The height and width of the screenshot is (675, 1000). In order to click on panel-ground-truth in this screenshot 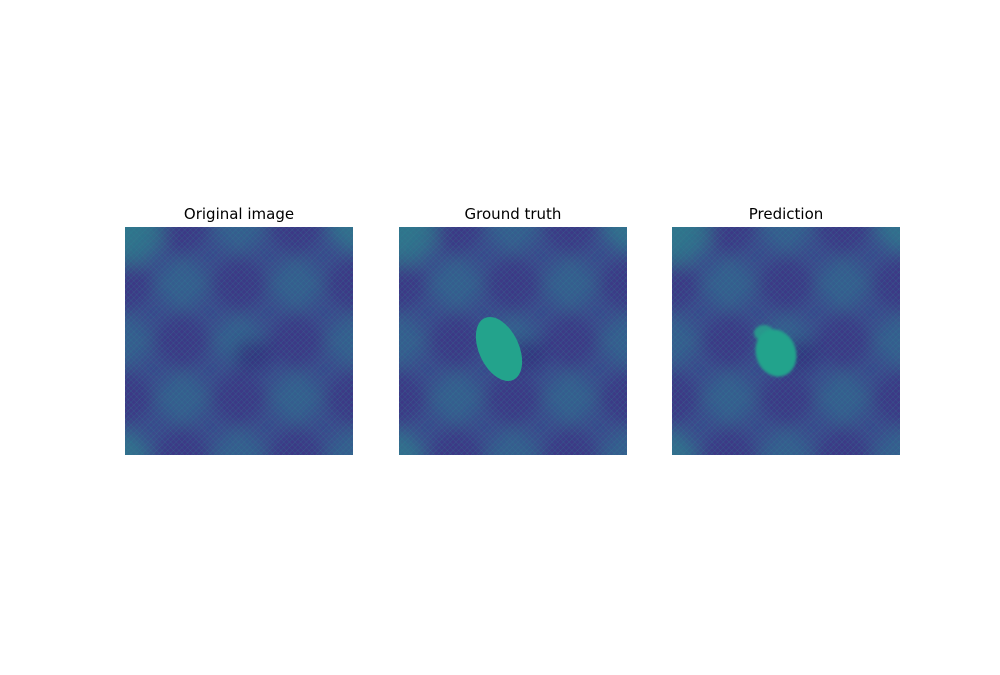, I will do `click(513, 341)`.